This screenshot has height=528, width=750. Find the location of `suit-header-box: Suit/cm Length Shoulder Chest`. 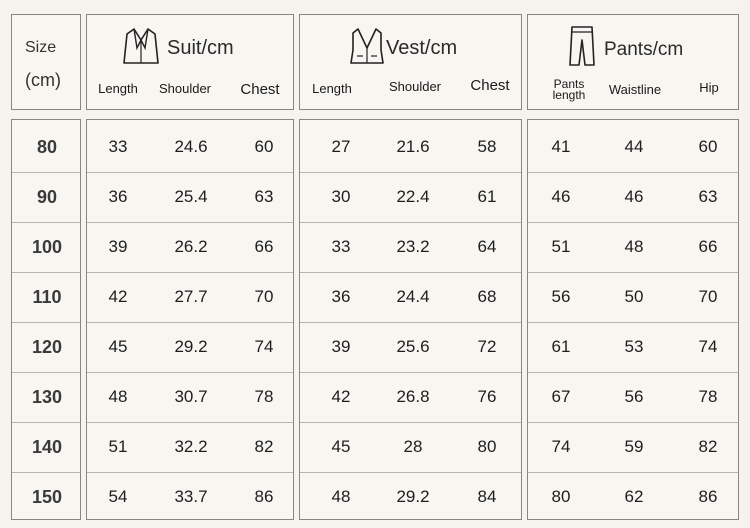

suit-header-box: Suit/cm Length Shoulder Chest is located at coordinates (190, 62).